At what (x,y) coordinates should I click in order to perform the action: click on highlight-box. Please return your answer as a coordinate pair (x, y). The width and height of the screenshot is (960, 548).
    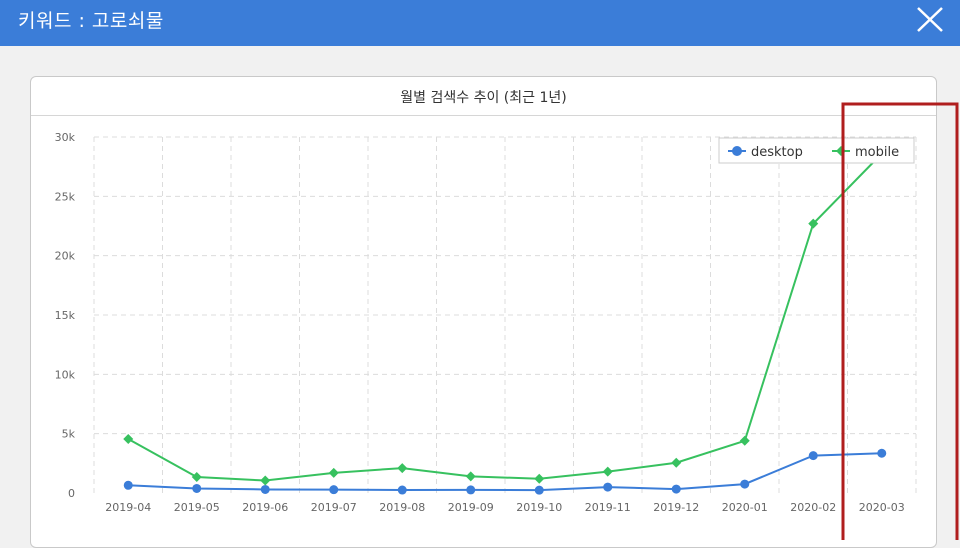
    Looking at the image, I should click on (900, 321).